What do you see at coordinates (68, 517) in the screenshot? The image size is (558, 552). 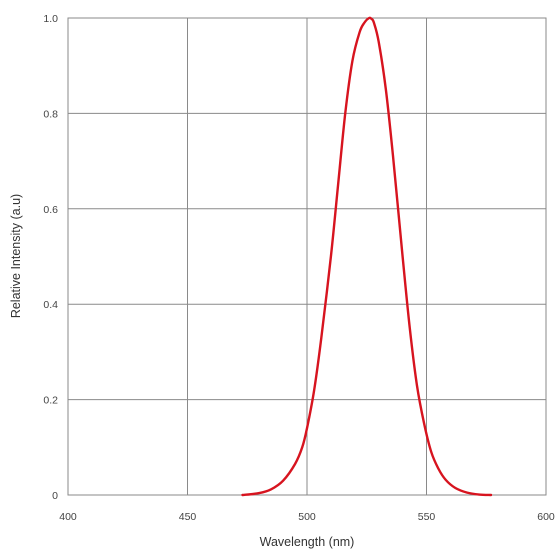 I see `x-tick-label: 400` at bounding box center [68, 517].